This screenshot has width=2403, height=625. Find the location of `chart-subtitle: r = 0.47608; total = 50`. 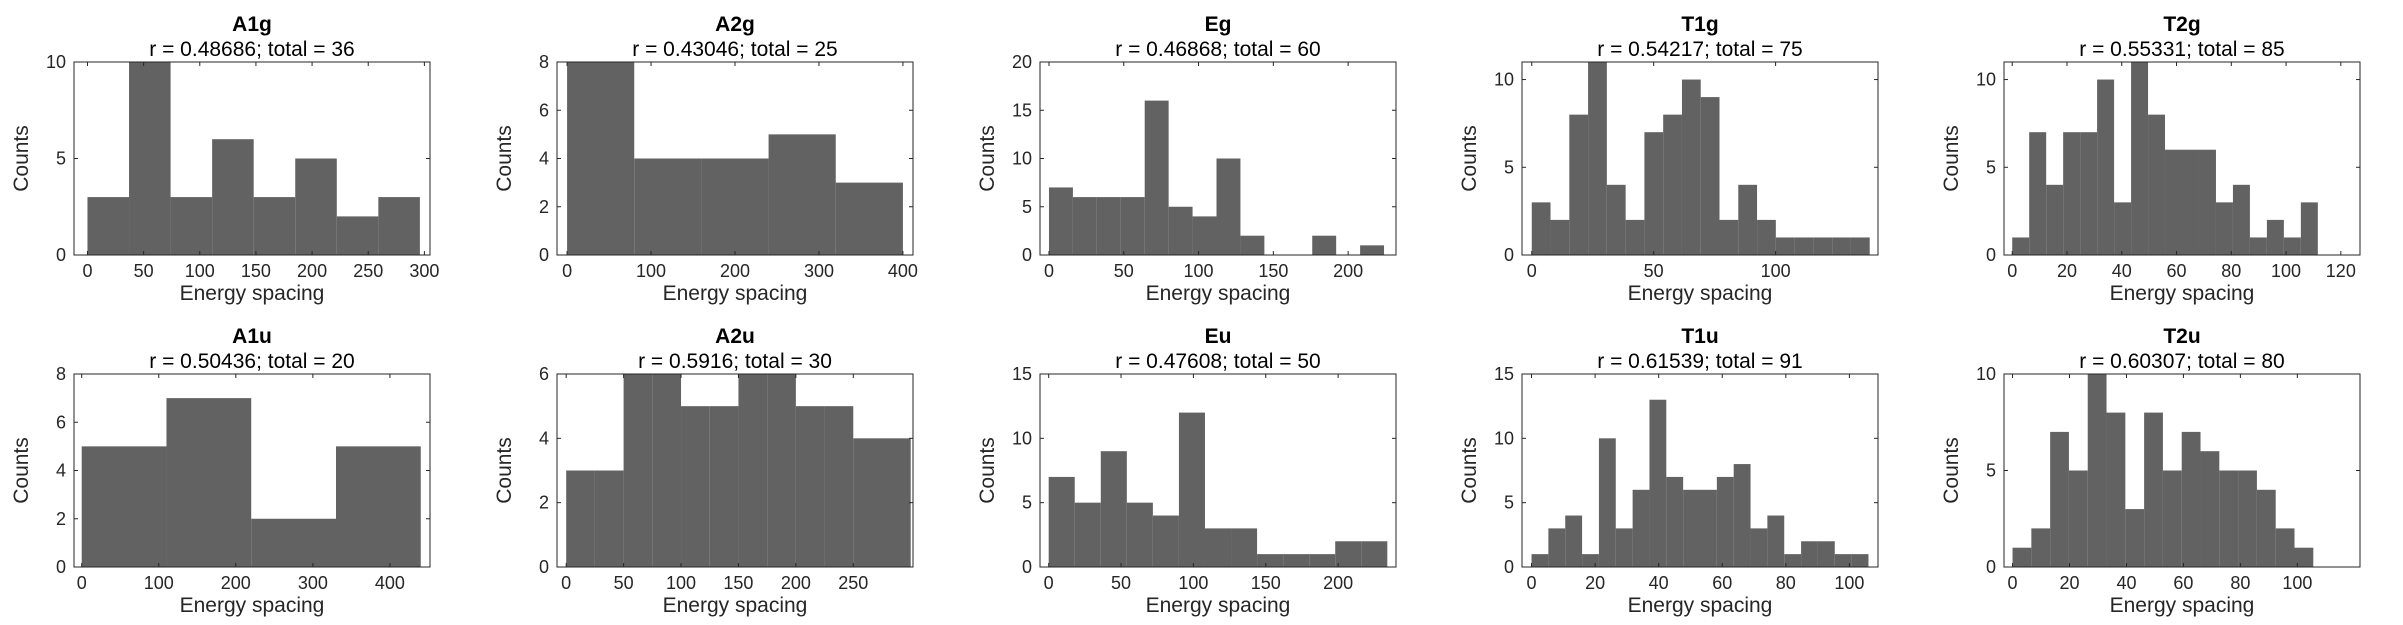

chart-subtitle: r = 0.47608; total = 50 is located at coordinates (1218, 361).